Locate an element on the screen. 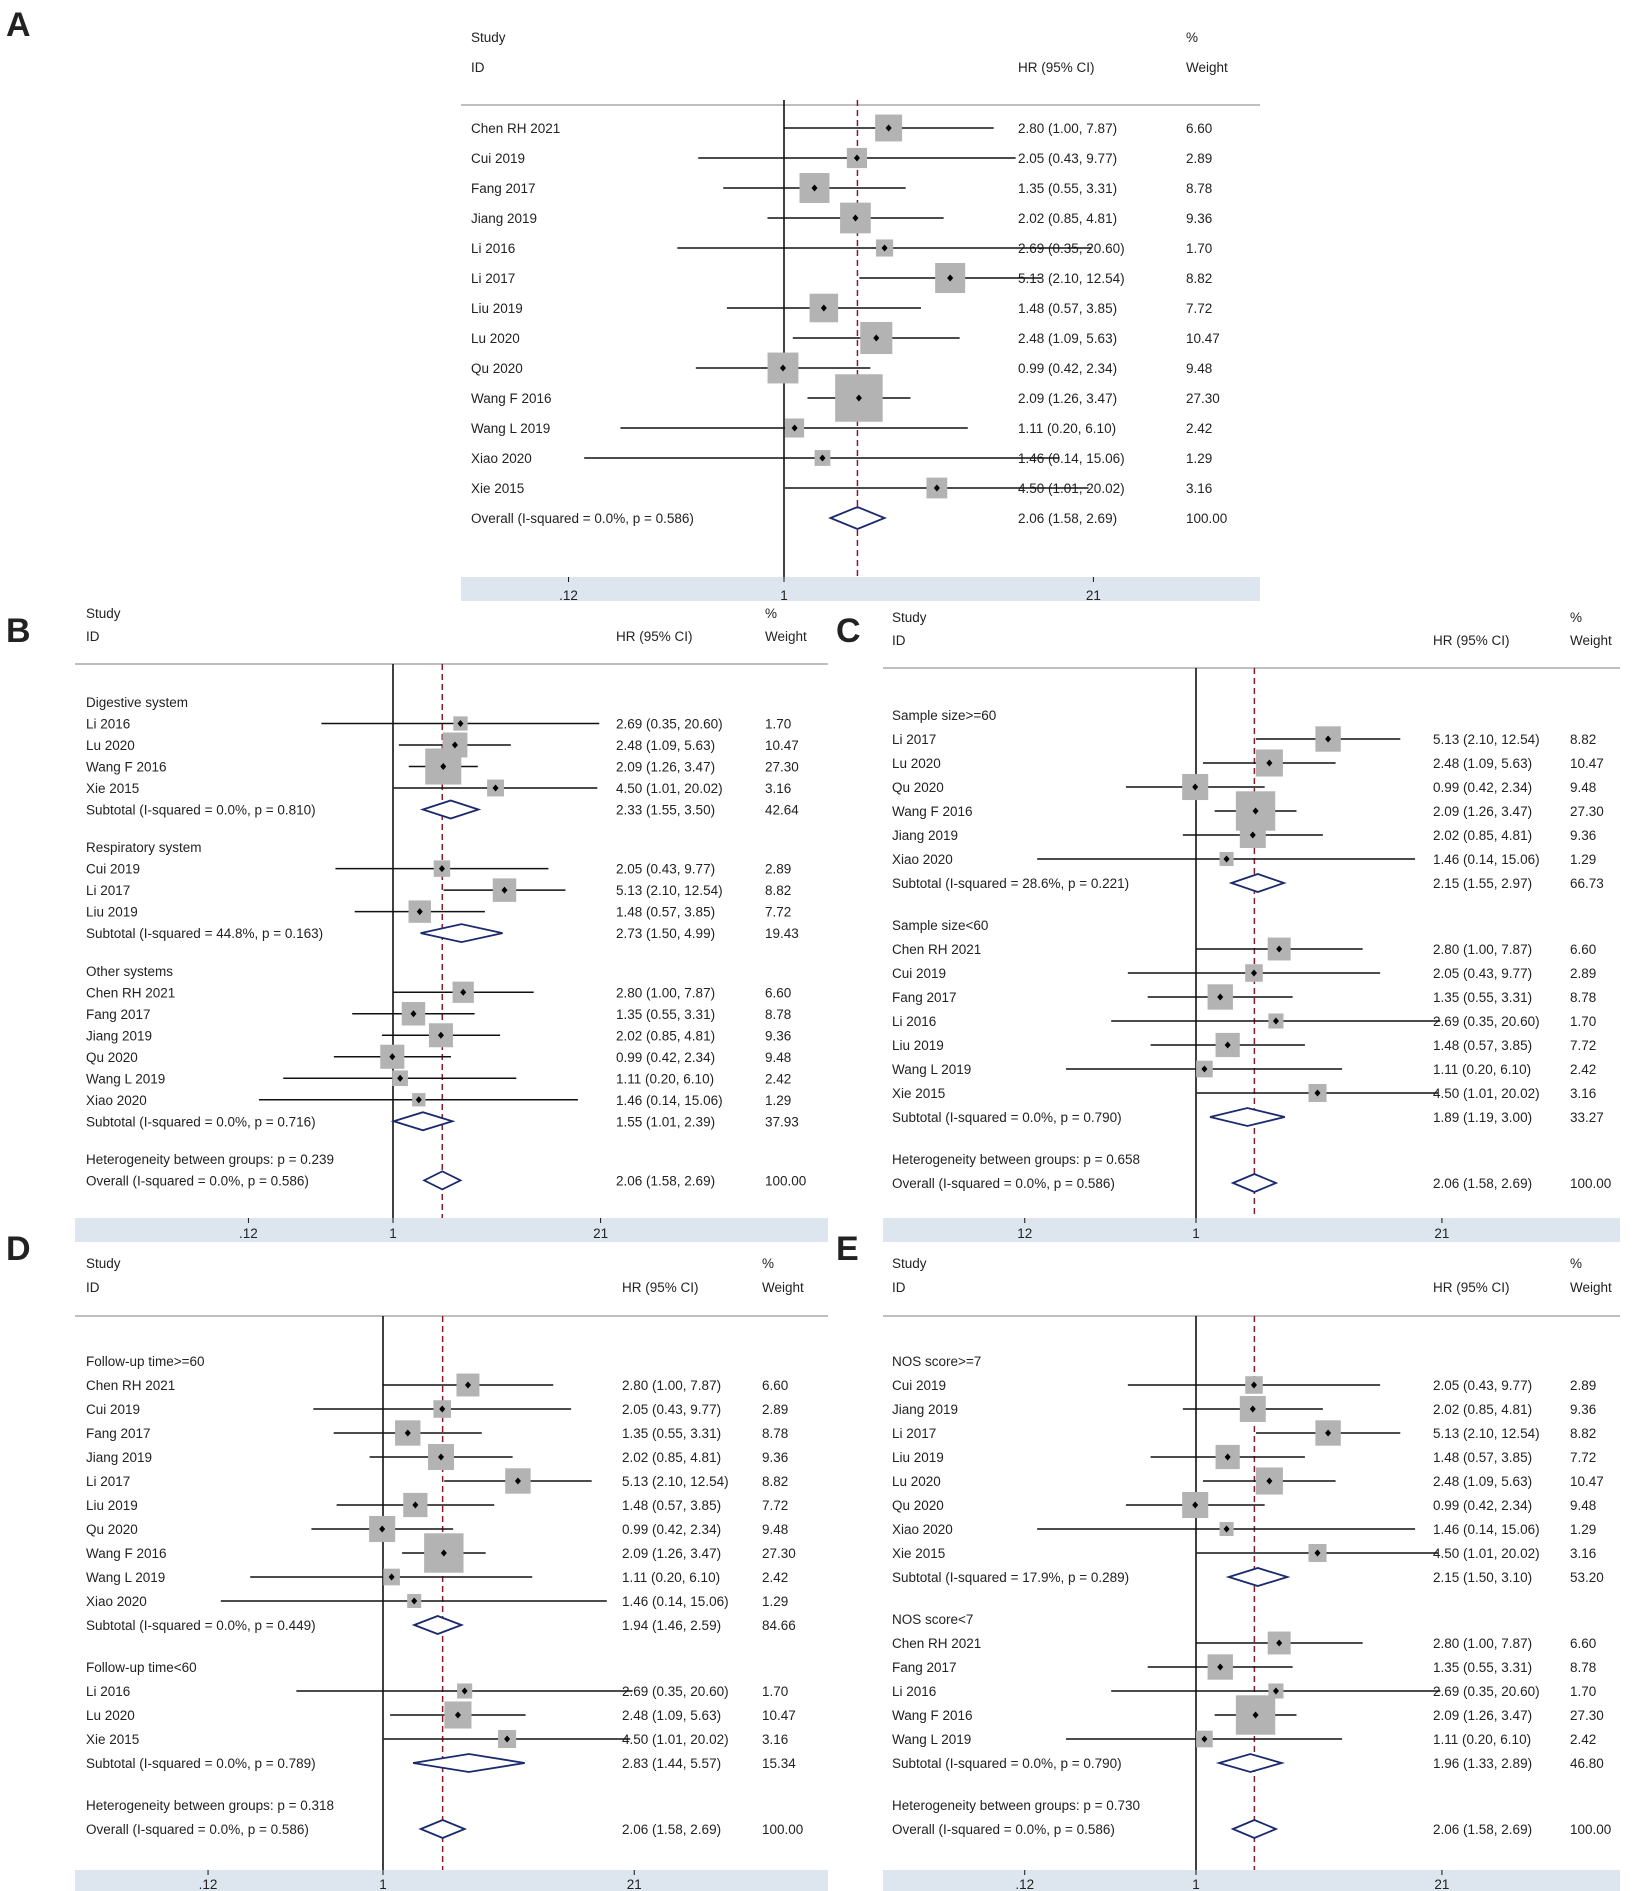 The image size is (1640, 1891). weight-value: 7.72 is located at coordinates (1583, 1045).